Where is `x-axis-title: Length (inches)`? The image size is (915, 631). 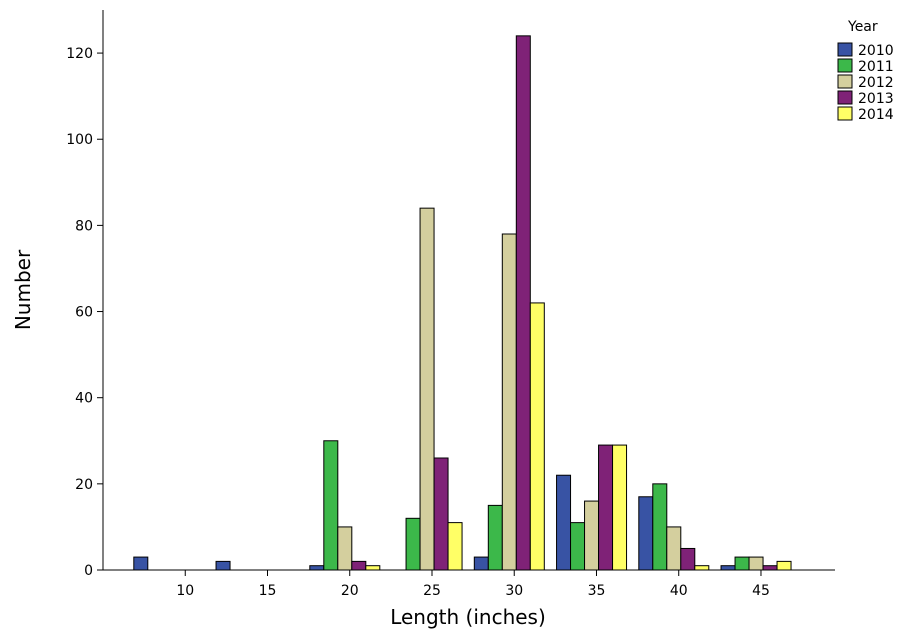 x-axis-title: Length (inches) is located at coordinates (468, 617).